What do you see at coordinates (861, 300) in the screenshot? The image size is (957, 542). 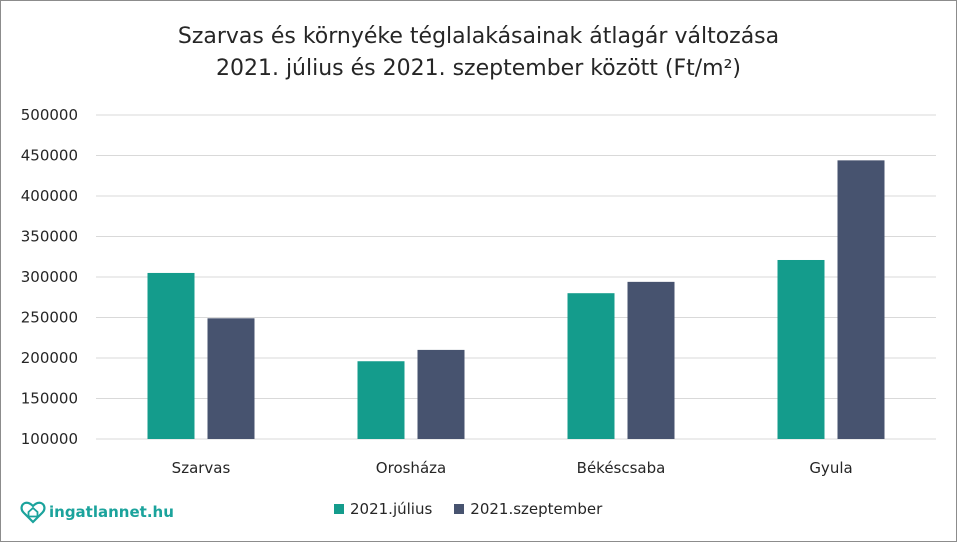 I see `bar-2-gyula` at bounding box center [861, 300].